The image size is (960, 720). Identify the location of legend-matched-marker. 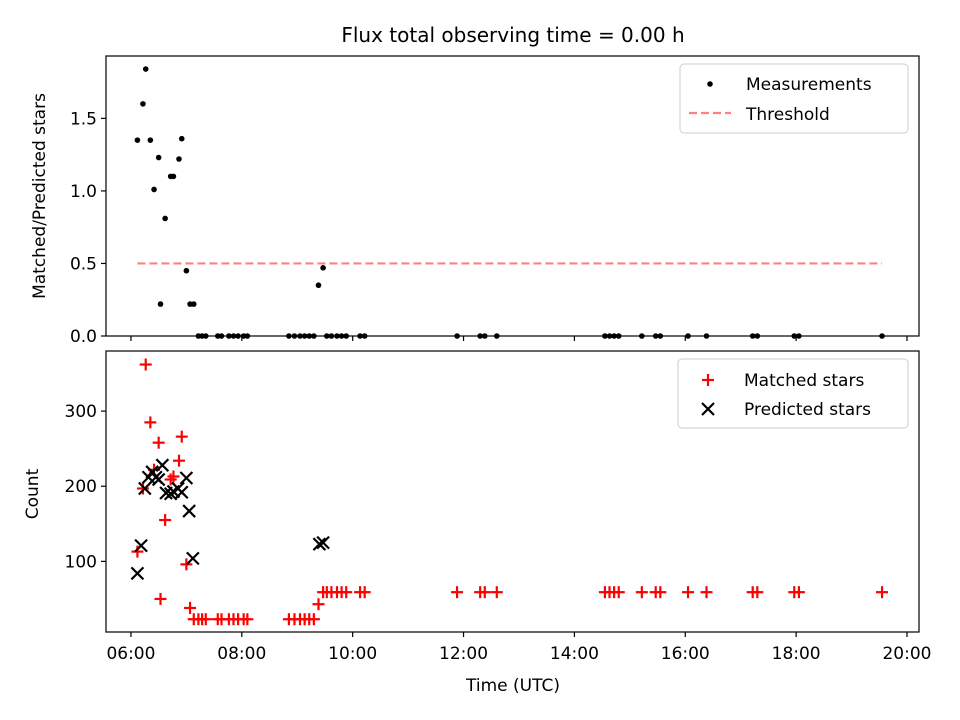
(708, 380).